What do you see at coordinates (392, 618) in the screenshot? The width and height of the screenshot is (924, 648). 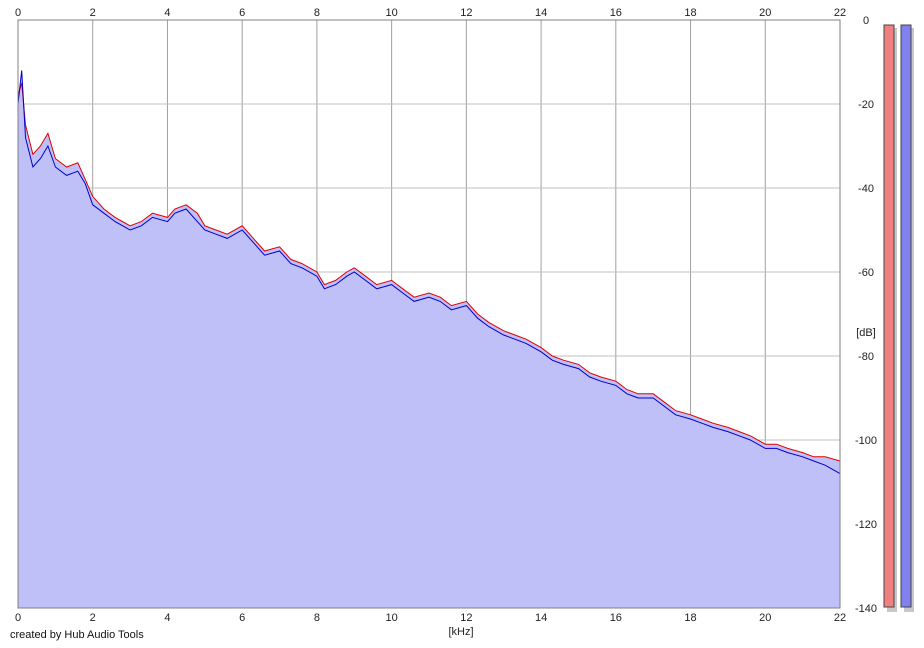 I see `x-tick-label-bottom-5: 10` at bounding box center [392, 618].